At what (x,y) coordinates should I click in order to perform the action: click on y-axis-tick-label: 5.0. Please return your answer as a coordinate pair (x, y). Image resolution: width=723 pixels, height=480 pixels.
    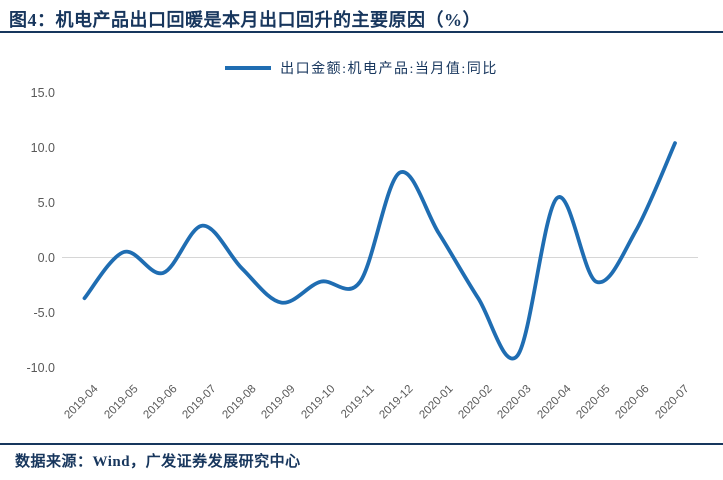
    Looking at the image, I should click on (46, 202).